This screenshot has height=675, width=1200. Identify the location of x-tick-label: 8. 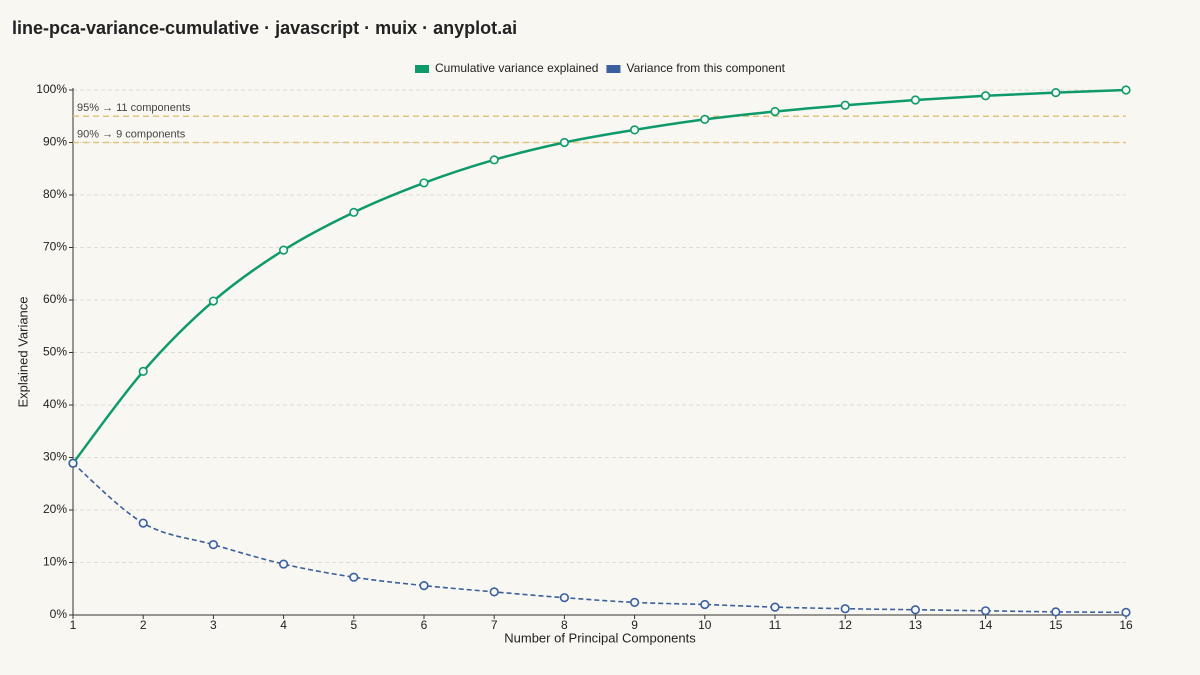
(564, 625).